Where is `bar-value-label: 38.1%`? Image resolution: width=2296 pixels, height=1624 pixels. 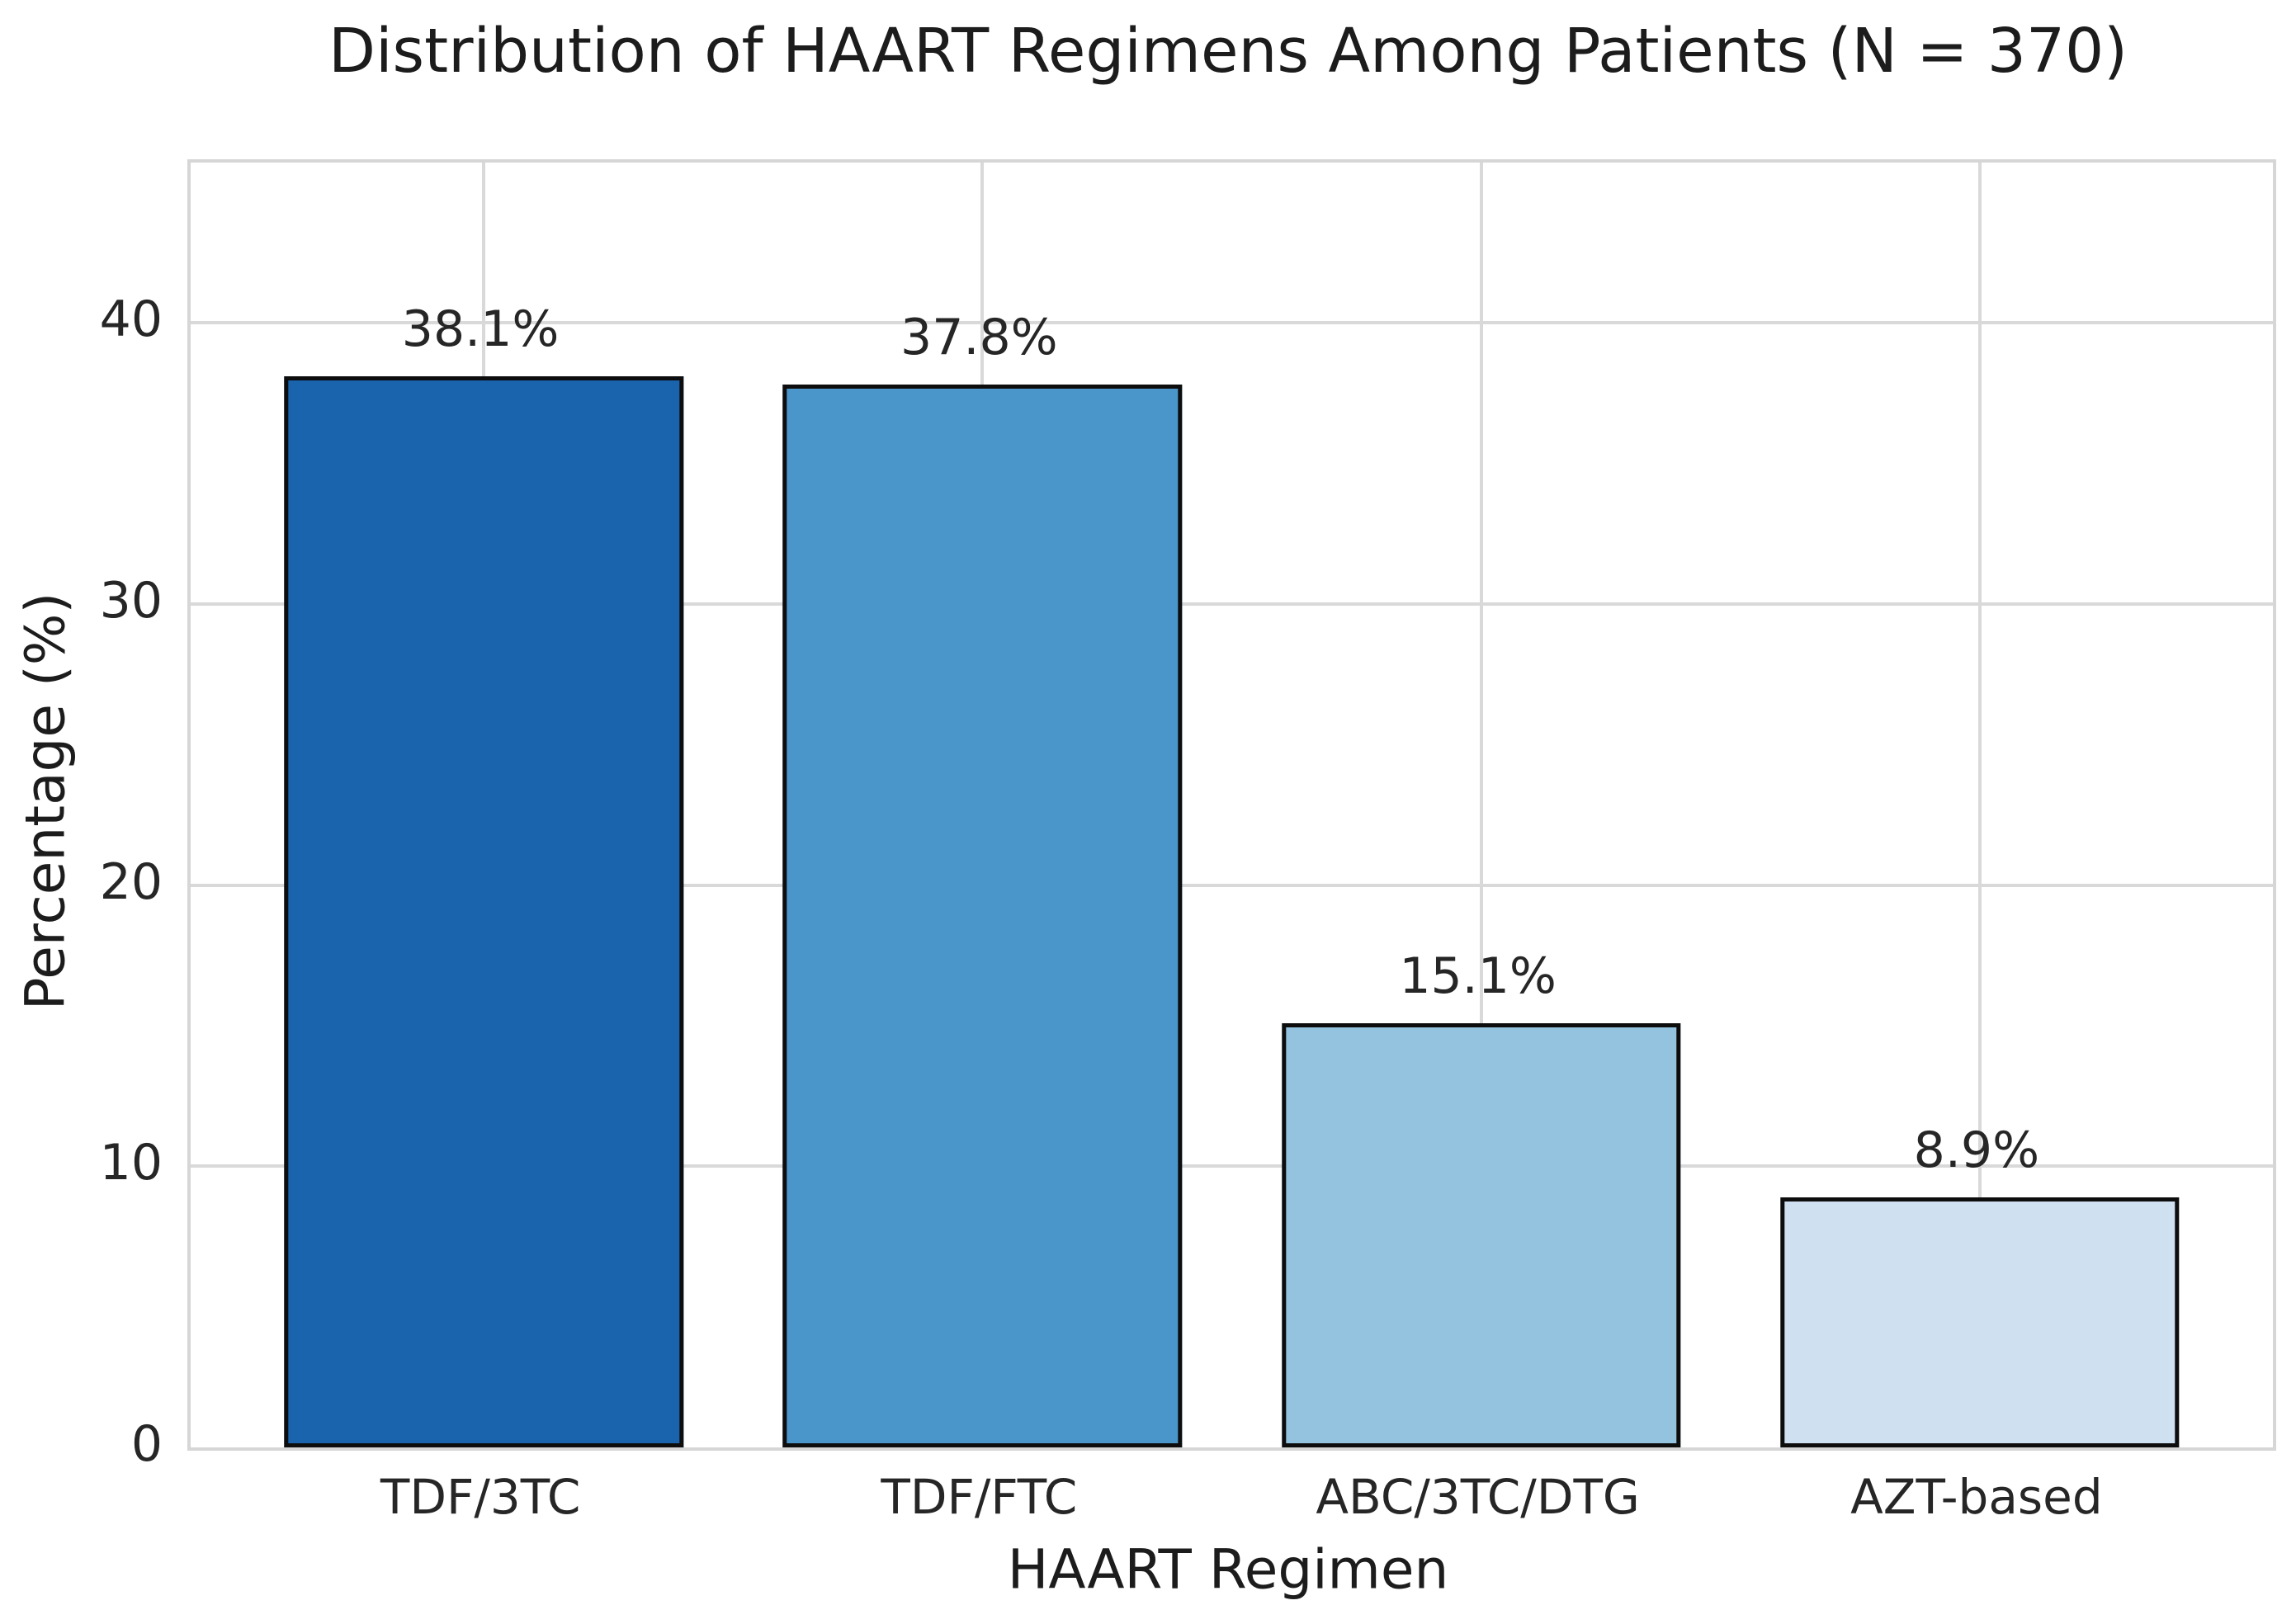
bar-value-label: 38.1% is located at coordinates (481, 329).